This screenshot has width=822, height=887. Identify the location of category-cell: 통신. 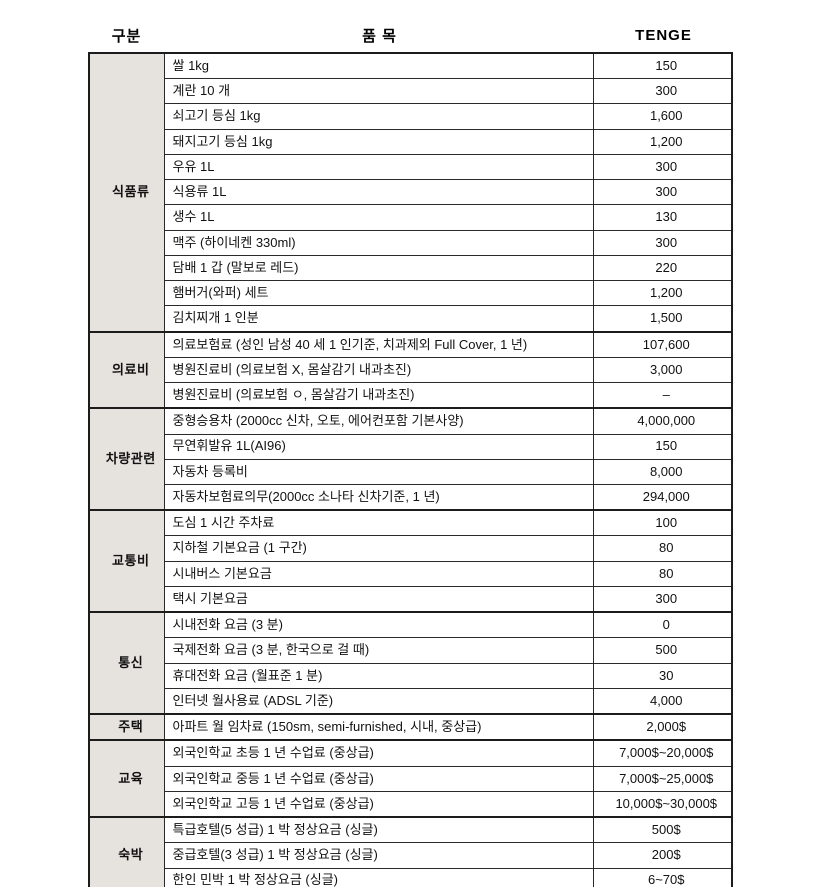
(126, 663).